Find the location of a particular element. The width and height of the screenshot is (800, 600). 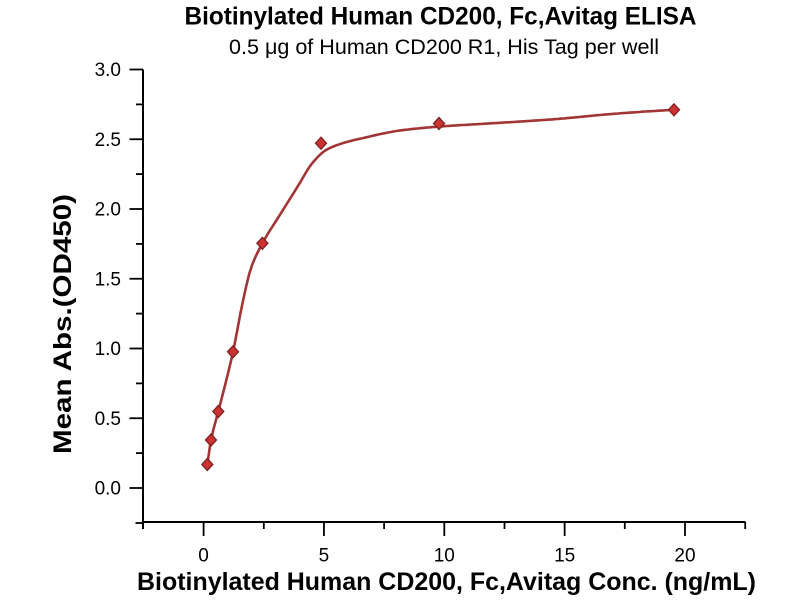

svg-text: 2.0 is located at coordinates (108, 210).